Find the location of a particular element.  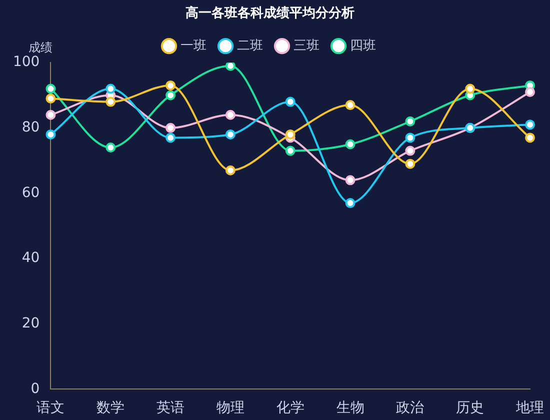

legend-label: 二班 is located at coordinates (250, 46).